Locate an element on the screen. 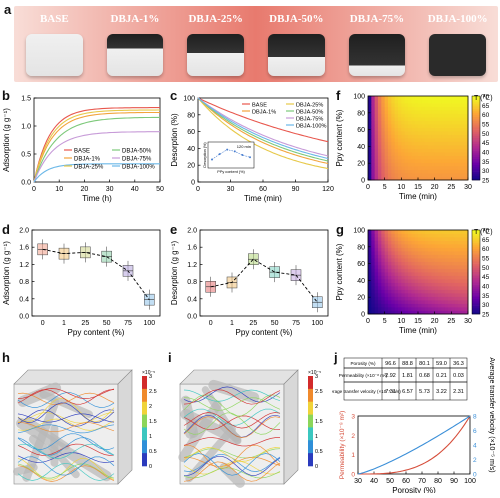 The height and width of the screenshot is (498, 500). legend-label: DBJA-50% is located at coordinates (137, 152).